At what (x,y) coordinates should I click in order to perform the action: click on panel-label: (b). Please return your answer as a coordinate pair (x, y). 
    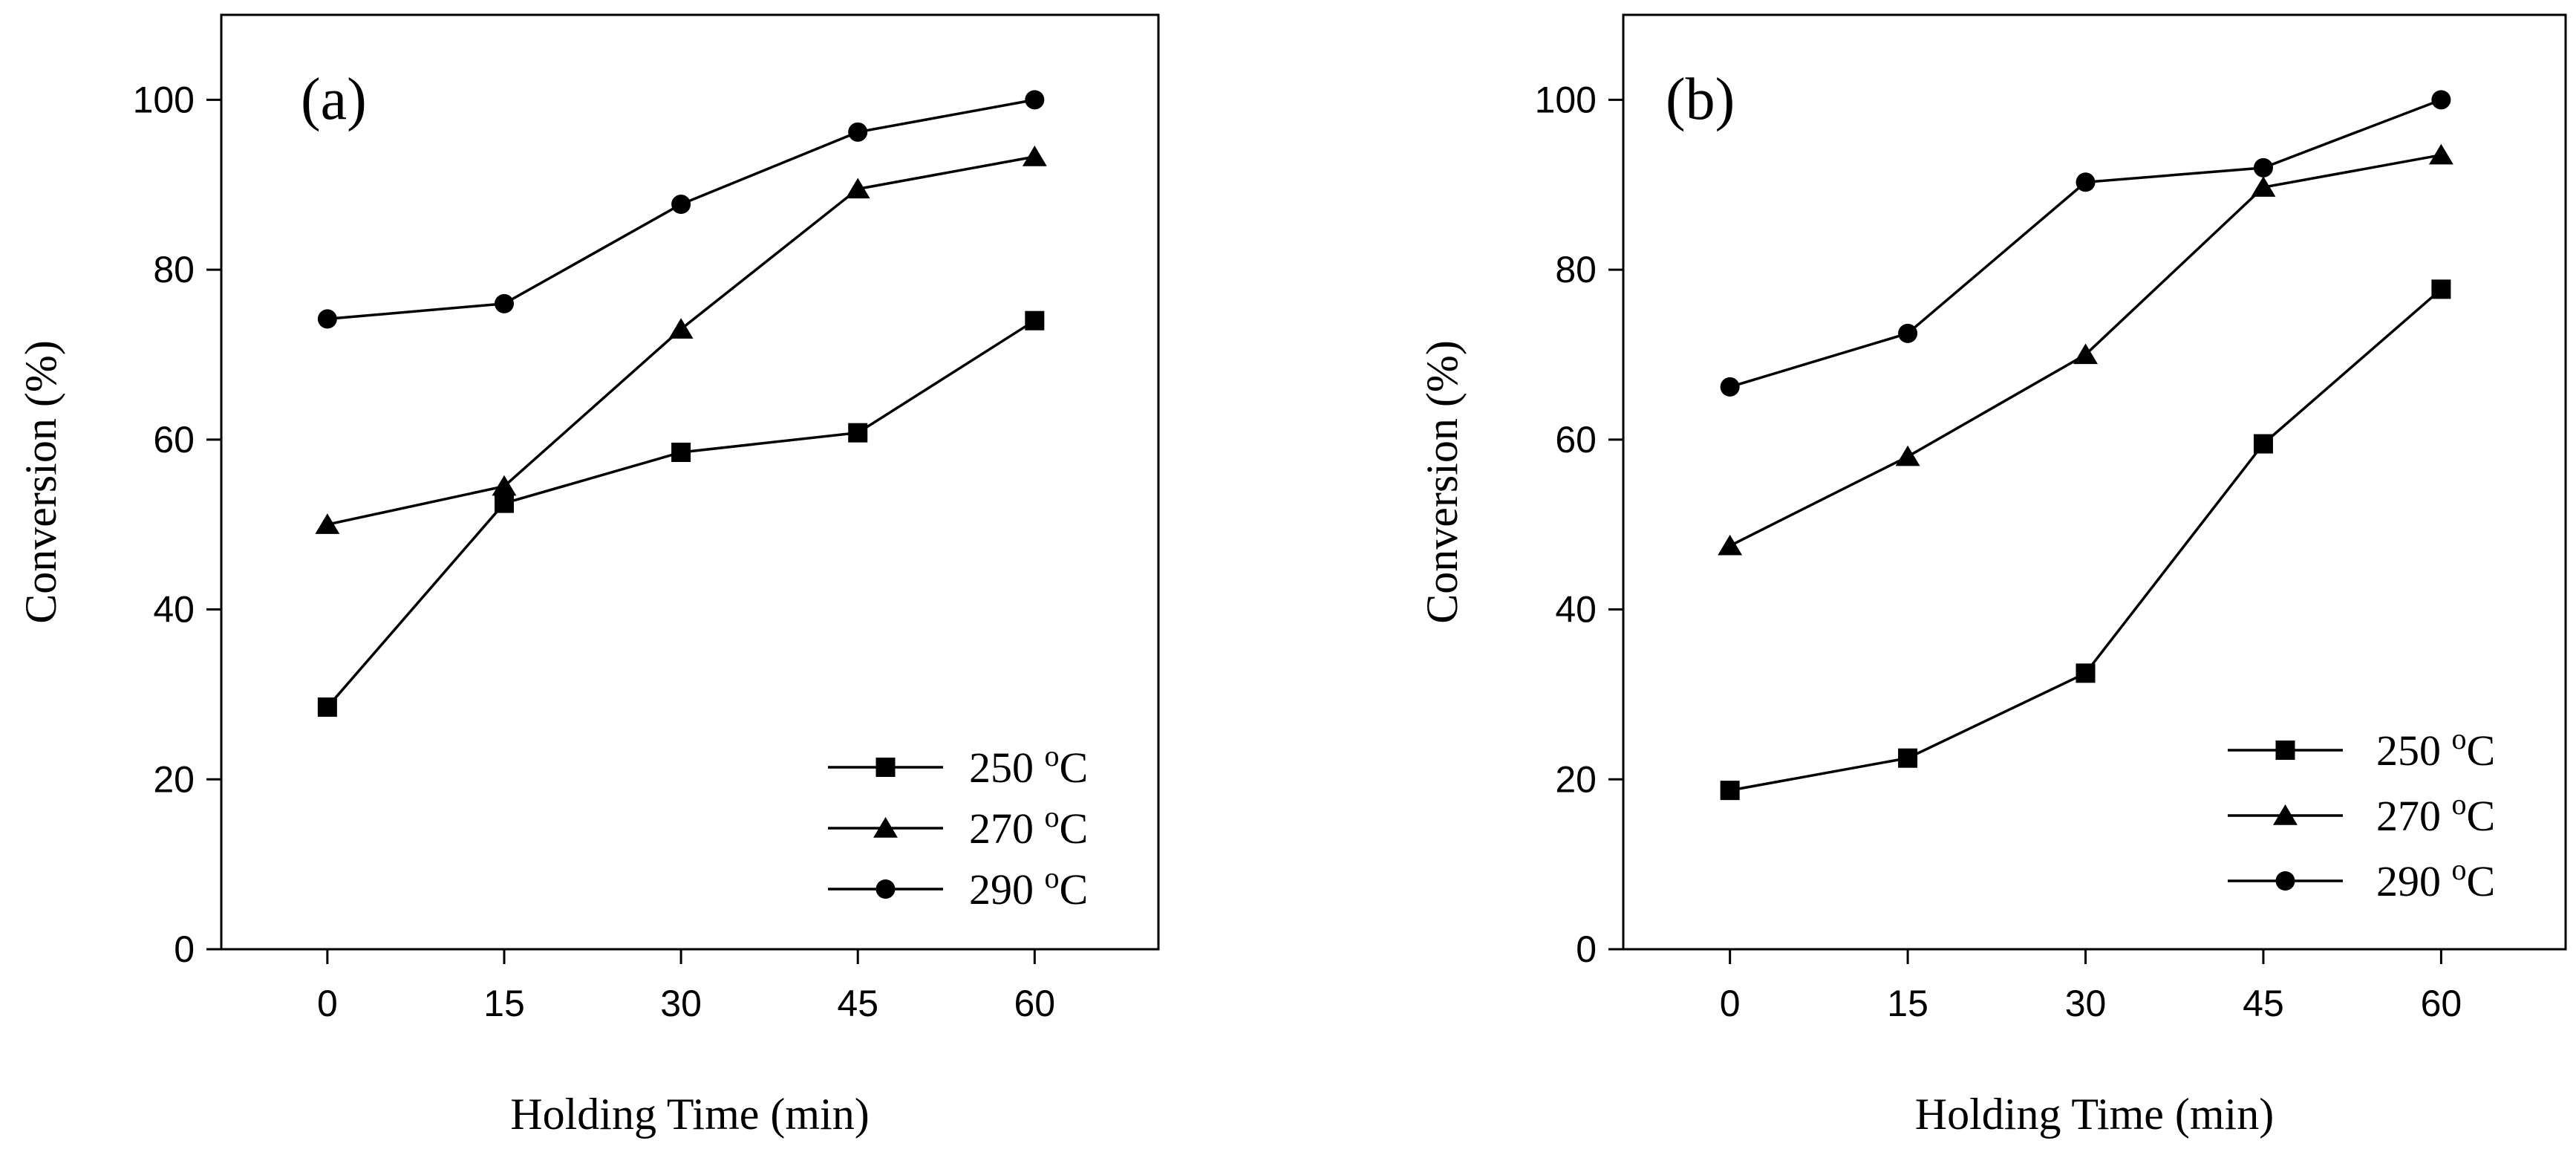
    Looking at the image, I should click on (1700, 100).